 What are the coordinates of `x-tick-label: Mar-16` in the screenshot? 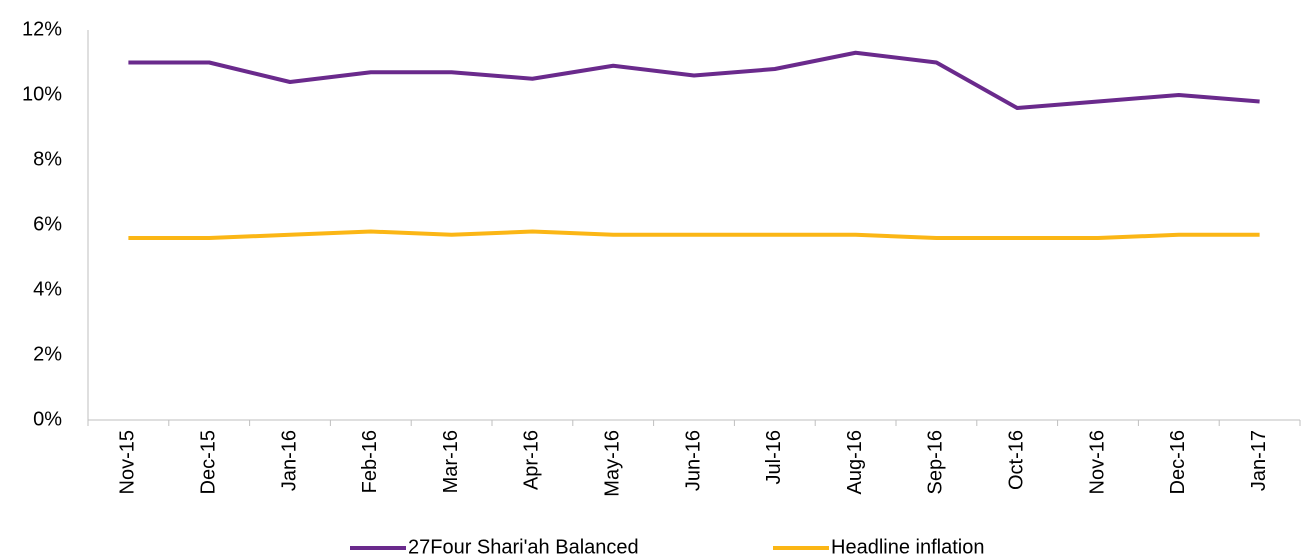 It's located at (451, 461).